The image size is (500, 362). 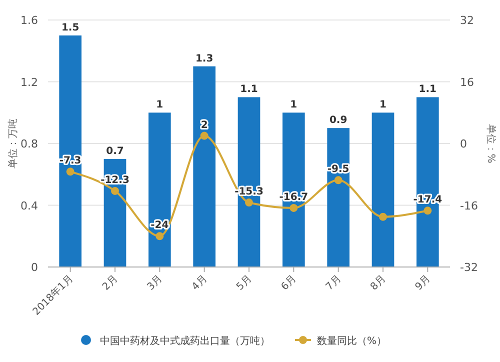 I want to click on y2-tick-label: 32, so click(x=467, y=20).